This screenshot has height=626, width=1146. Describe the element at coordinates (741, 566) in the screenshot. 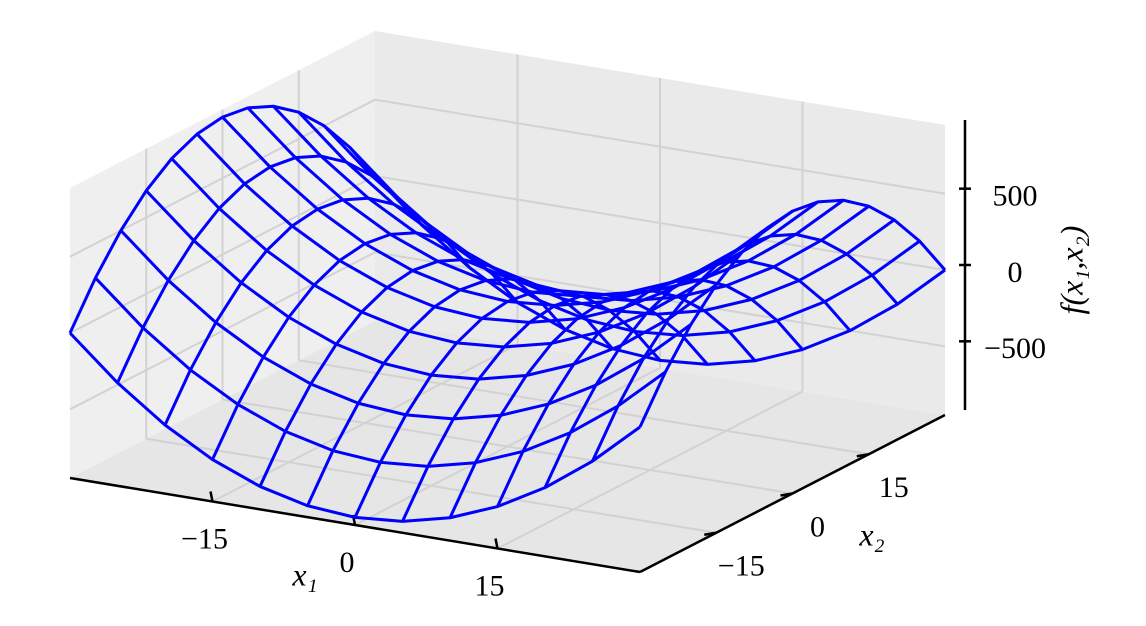

I see `y-tick-label: −15` at that location.